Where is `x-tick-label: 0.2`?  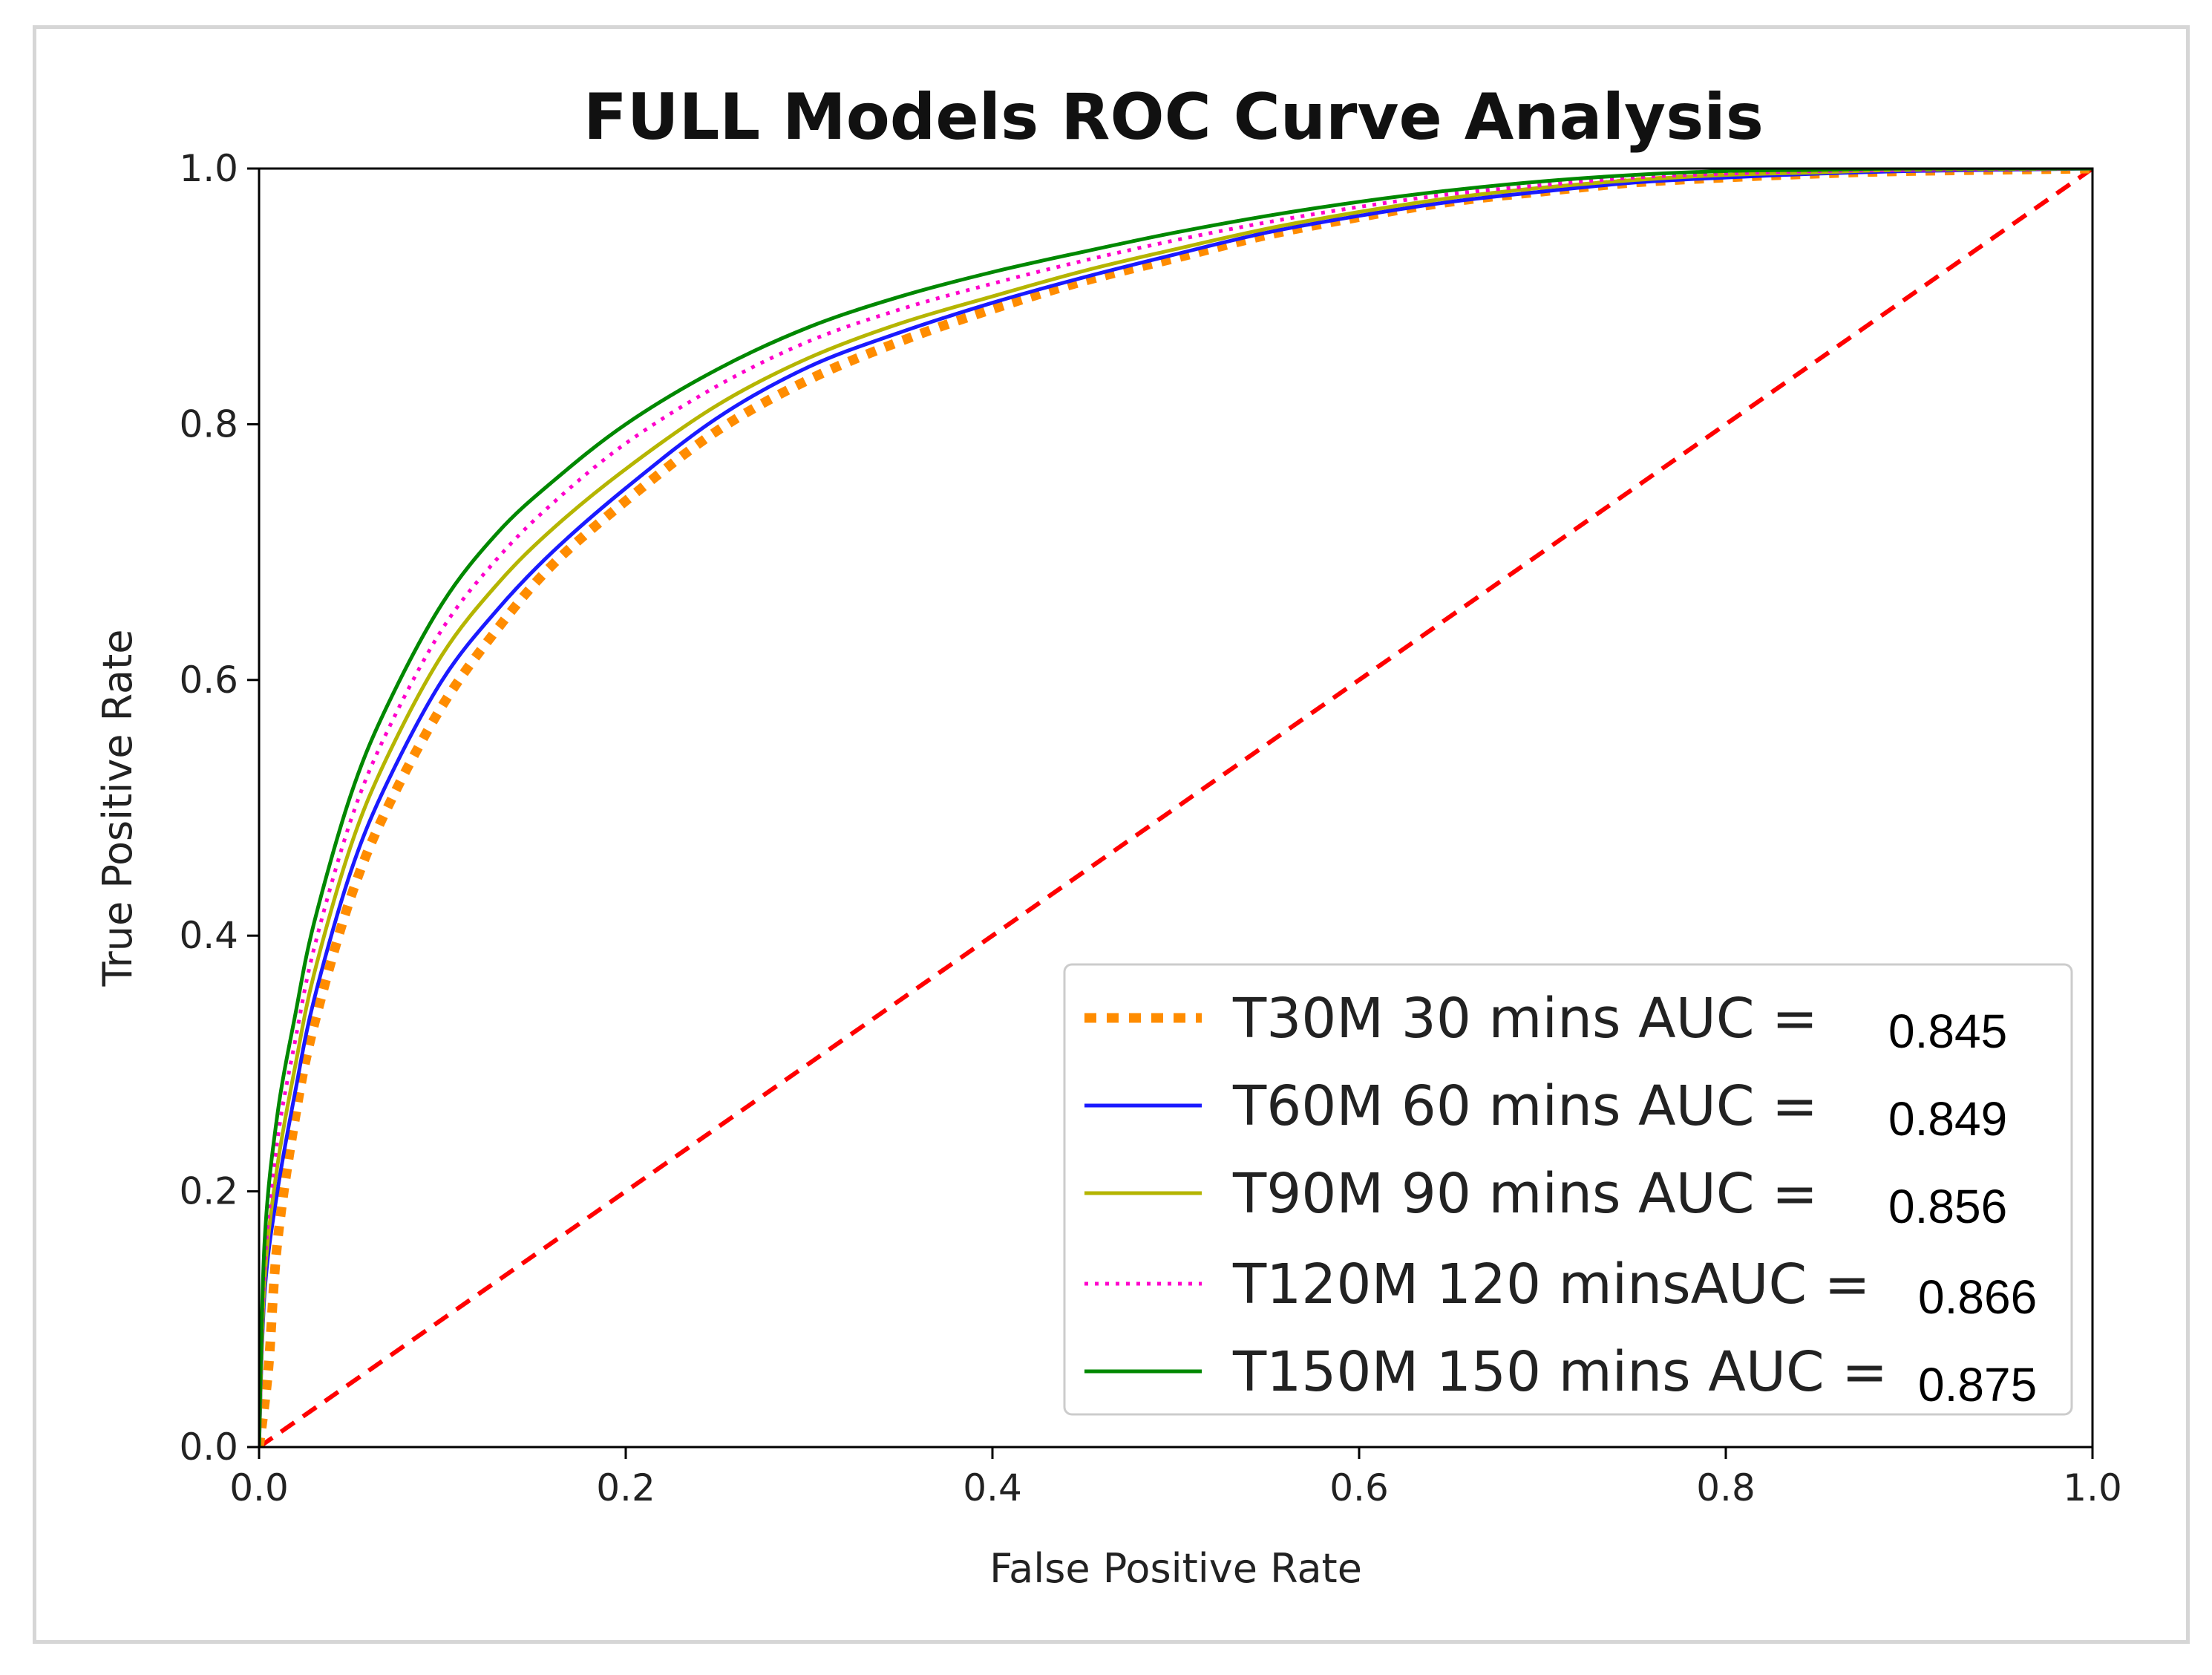 x-tick-label: 0.2 is located at coordinates (625, 1487).